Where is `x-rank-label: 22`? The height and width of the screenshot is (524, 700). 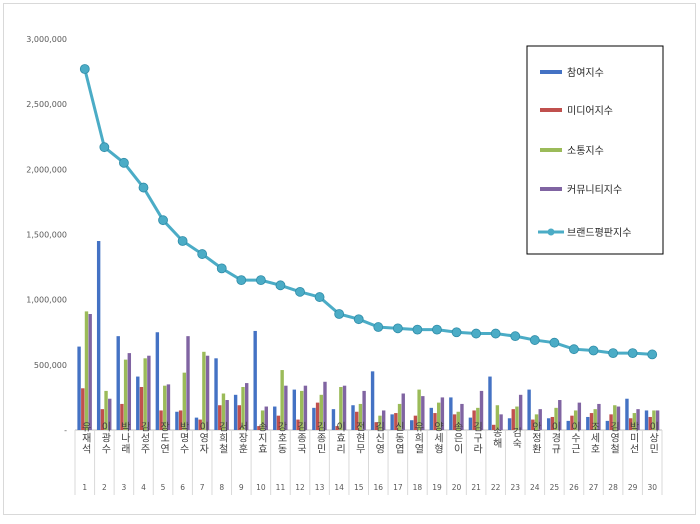 x-rank-label: 22 is located at coordinates (496, 487).